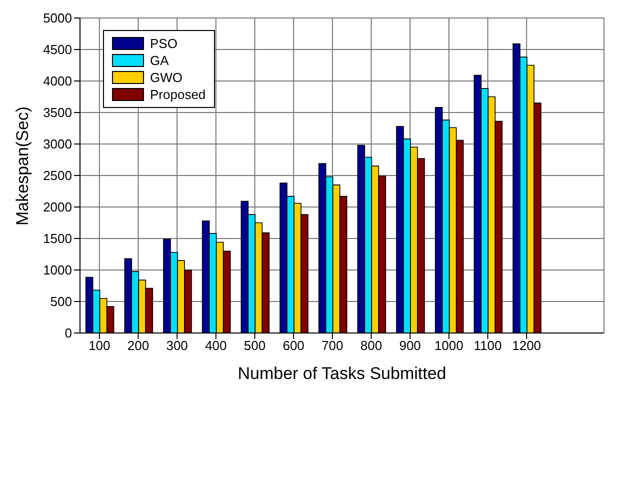 The width and height of the screenshot is (620, 479). I want to click on y-tick-label: 4500, so click(57, 50).